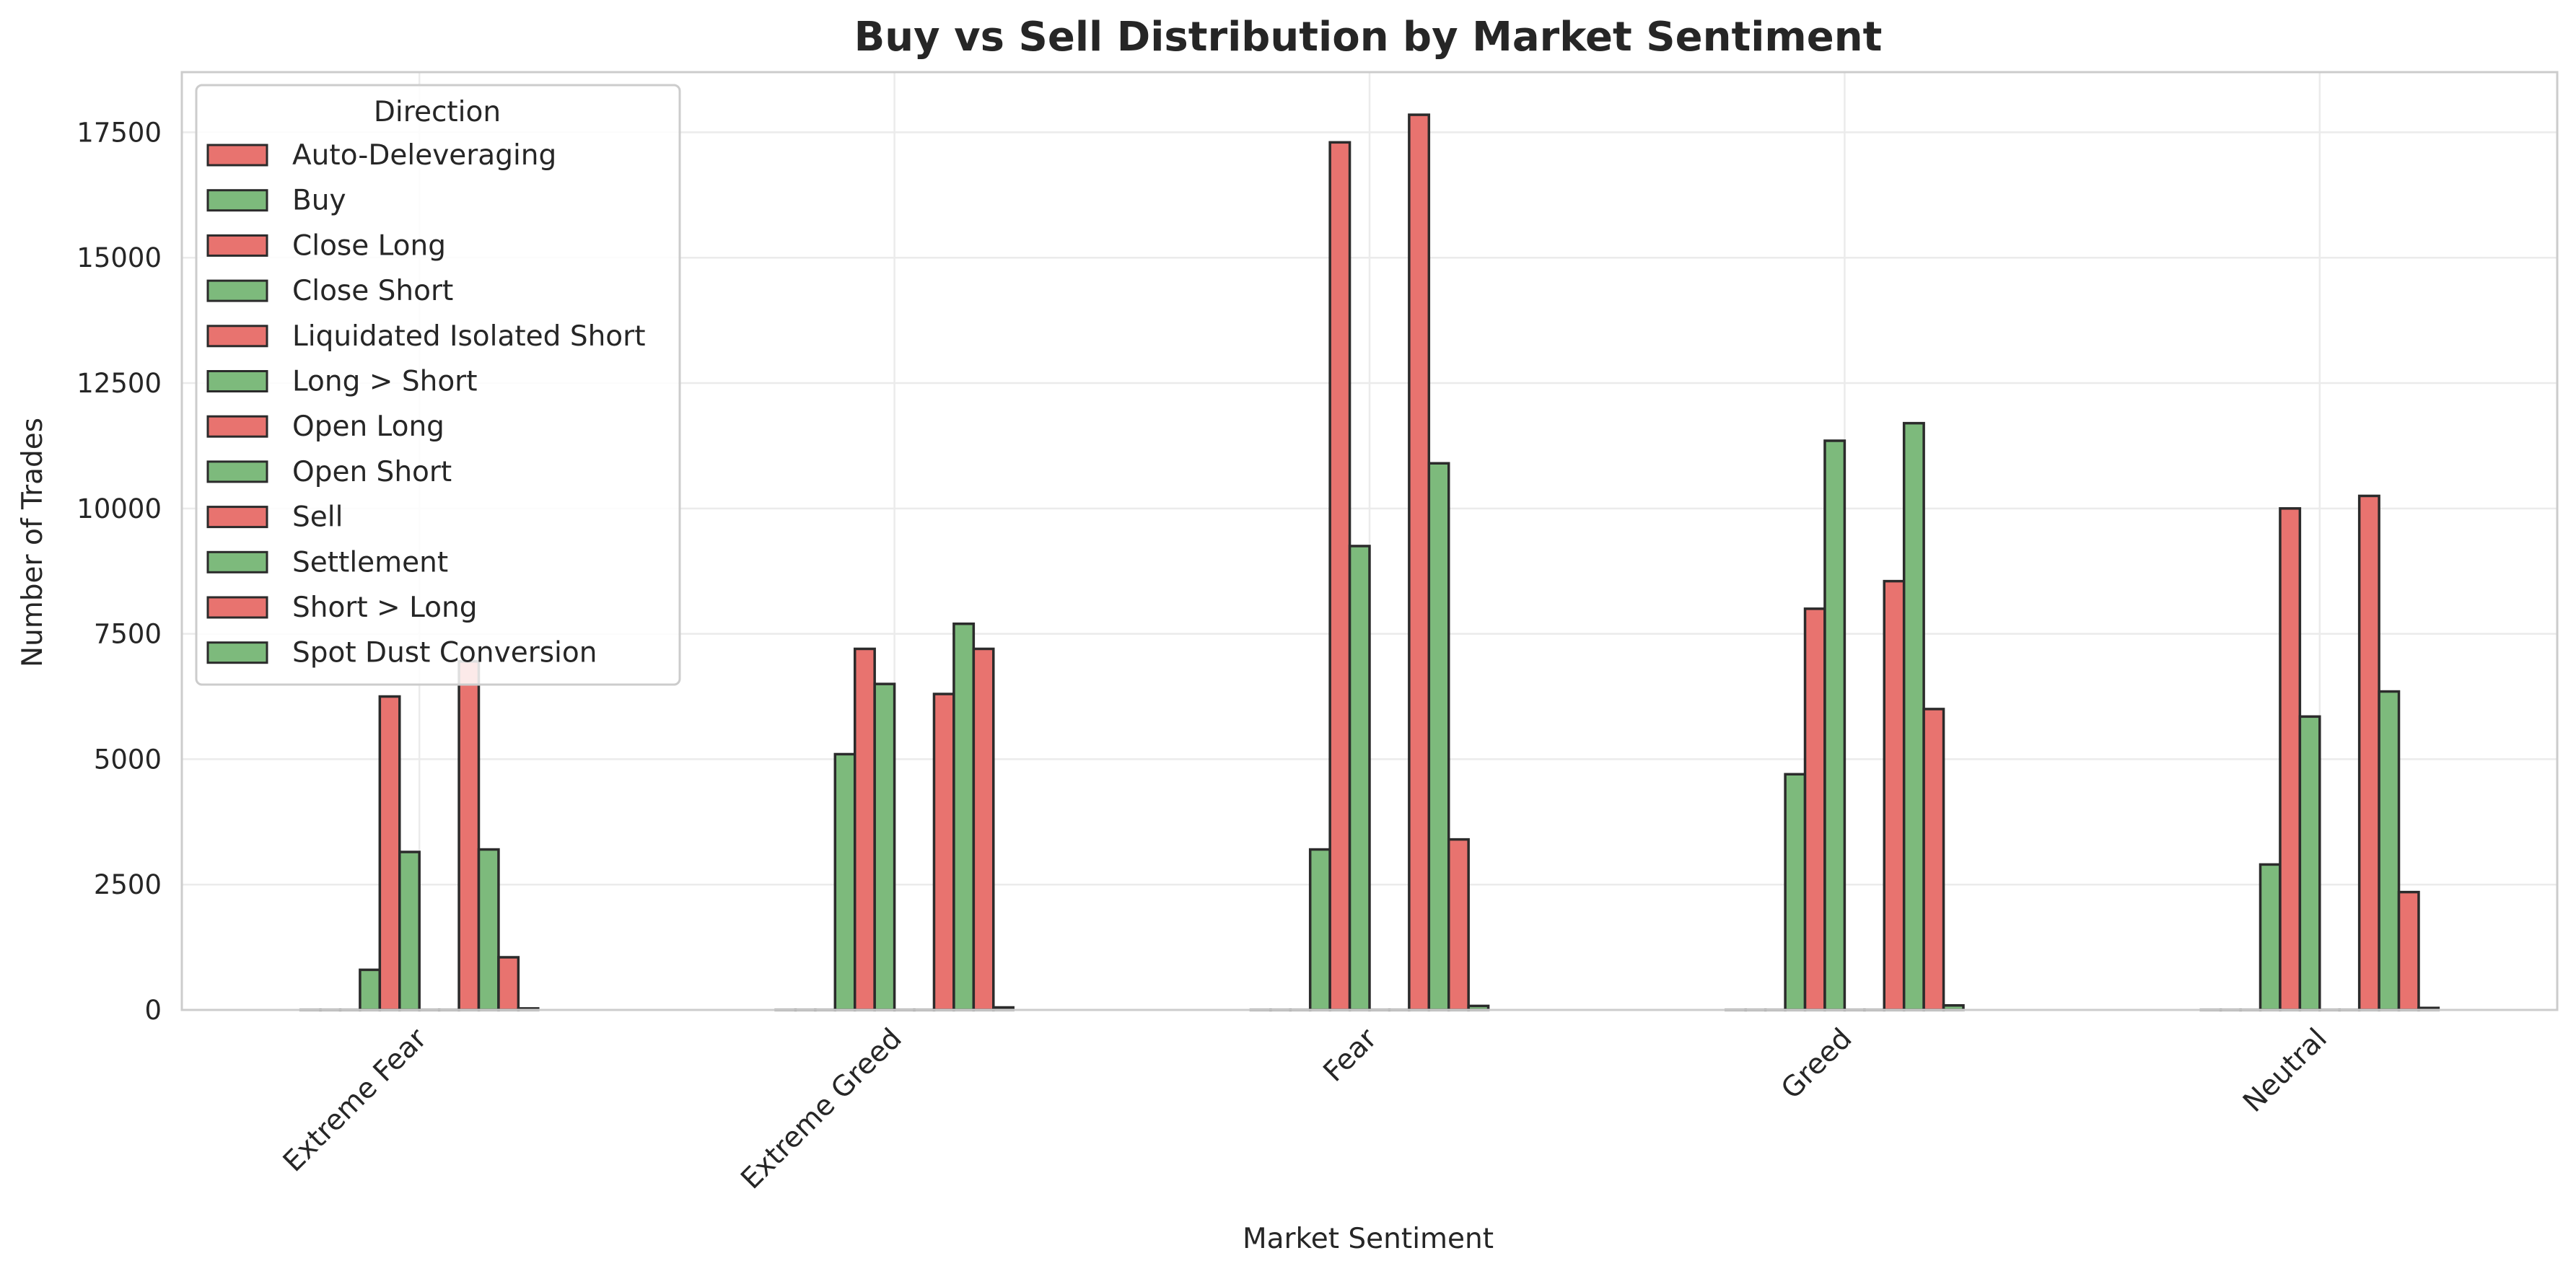 The width and height of the screenshot is (2576, 1279). Describe the element at coordinates (153, 1010) in the screenshot. I see `y-tick-label: 0` at that location.